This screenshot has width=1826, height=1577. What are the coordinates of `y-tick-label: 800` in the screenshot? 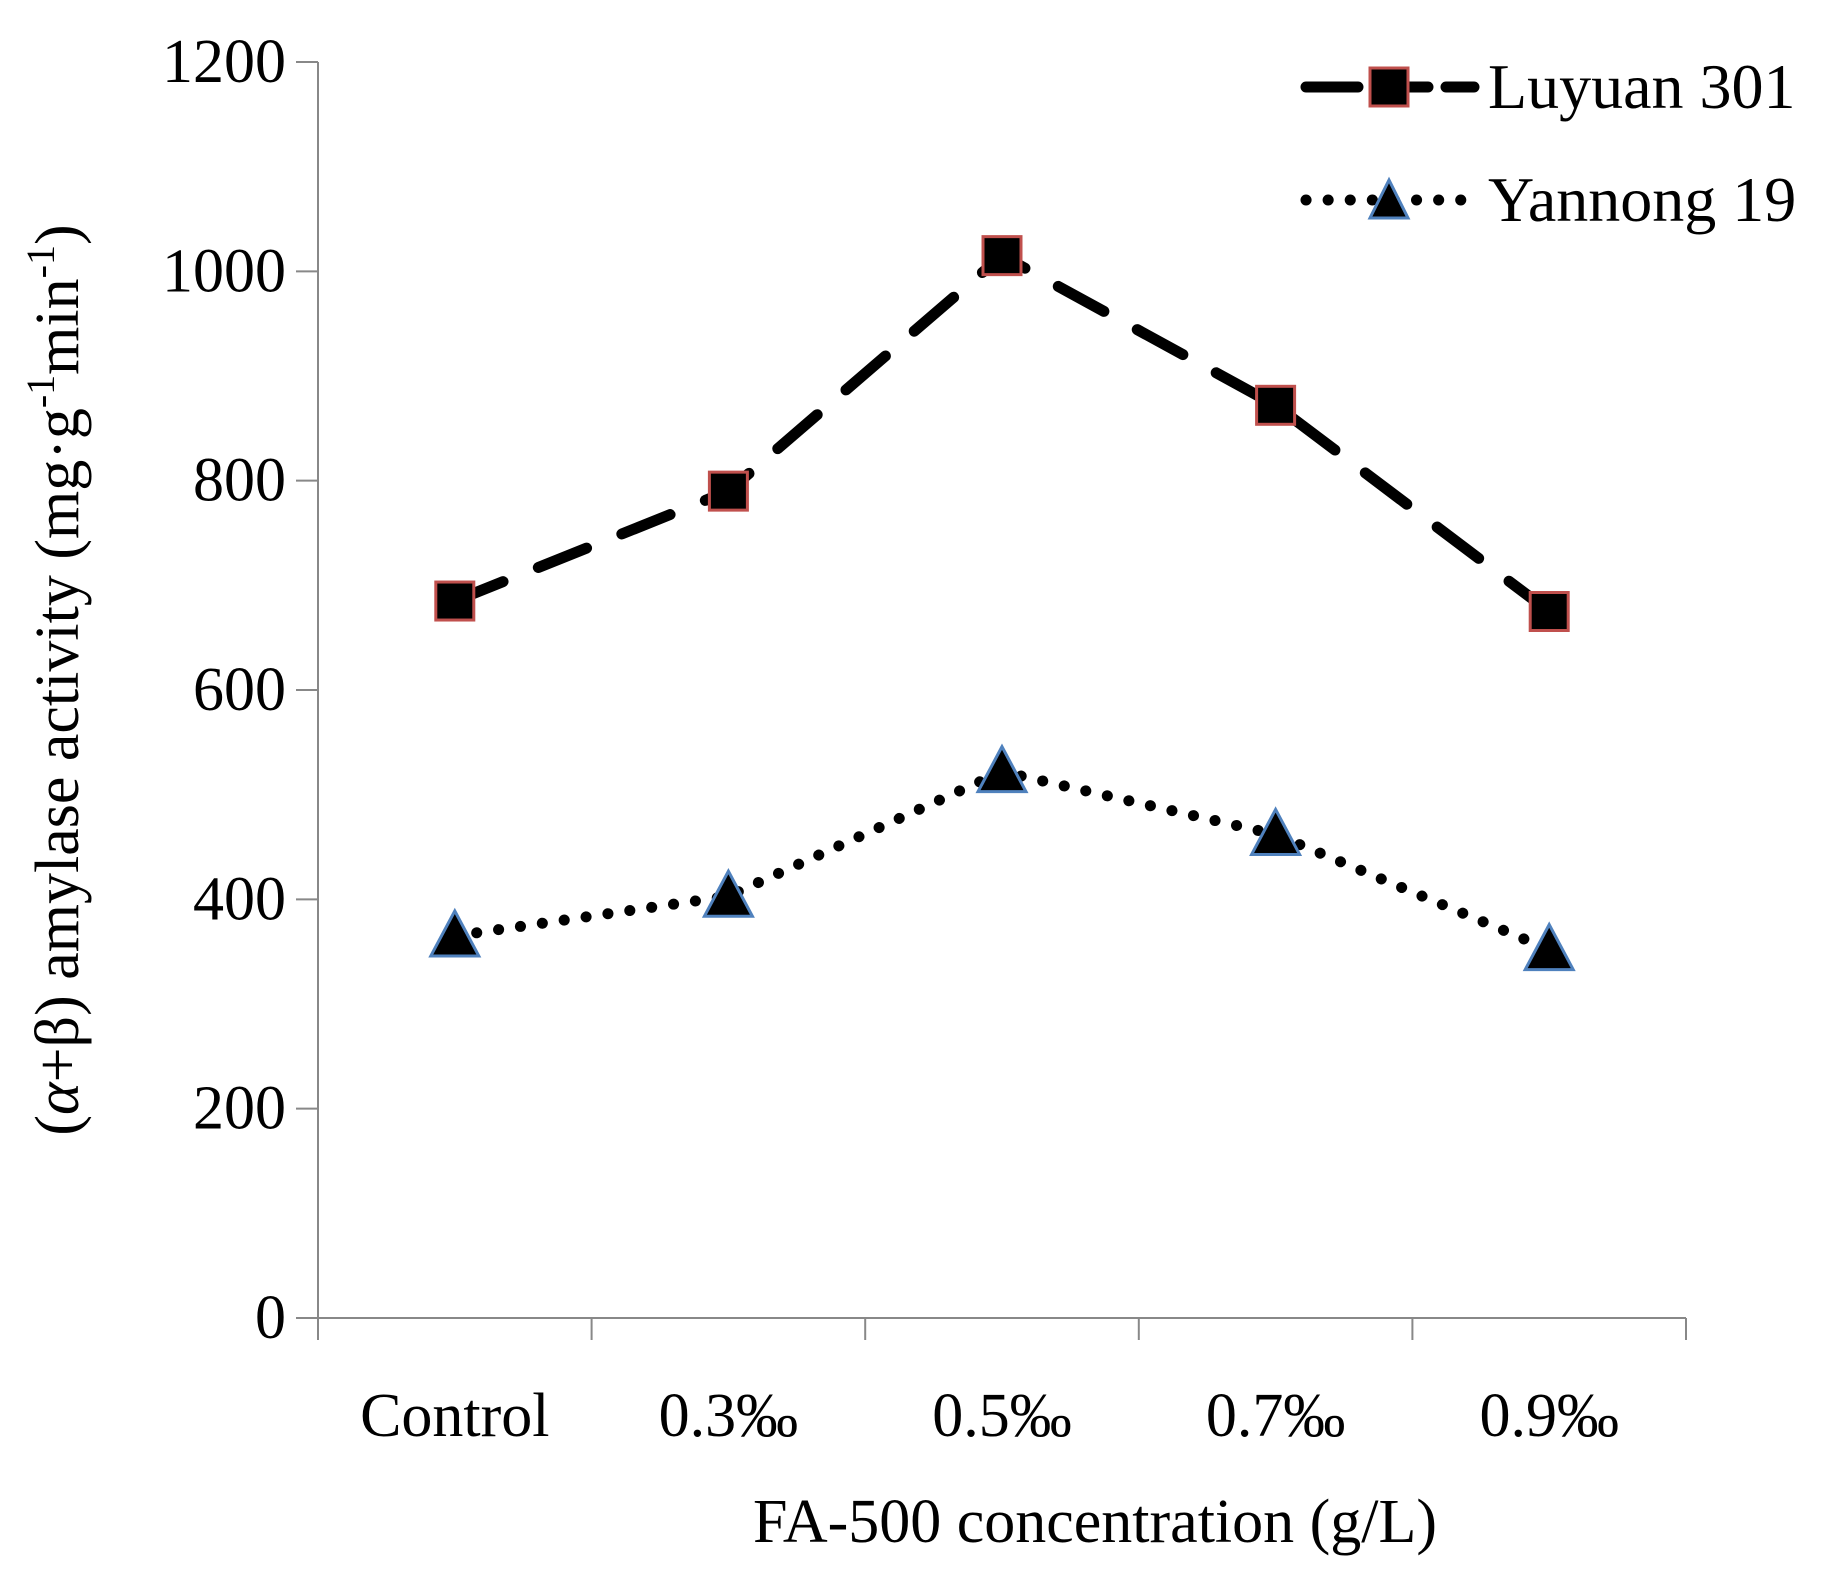 It's located at (239, 481).